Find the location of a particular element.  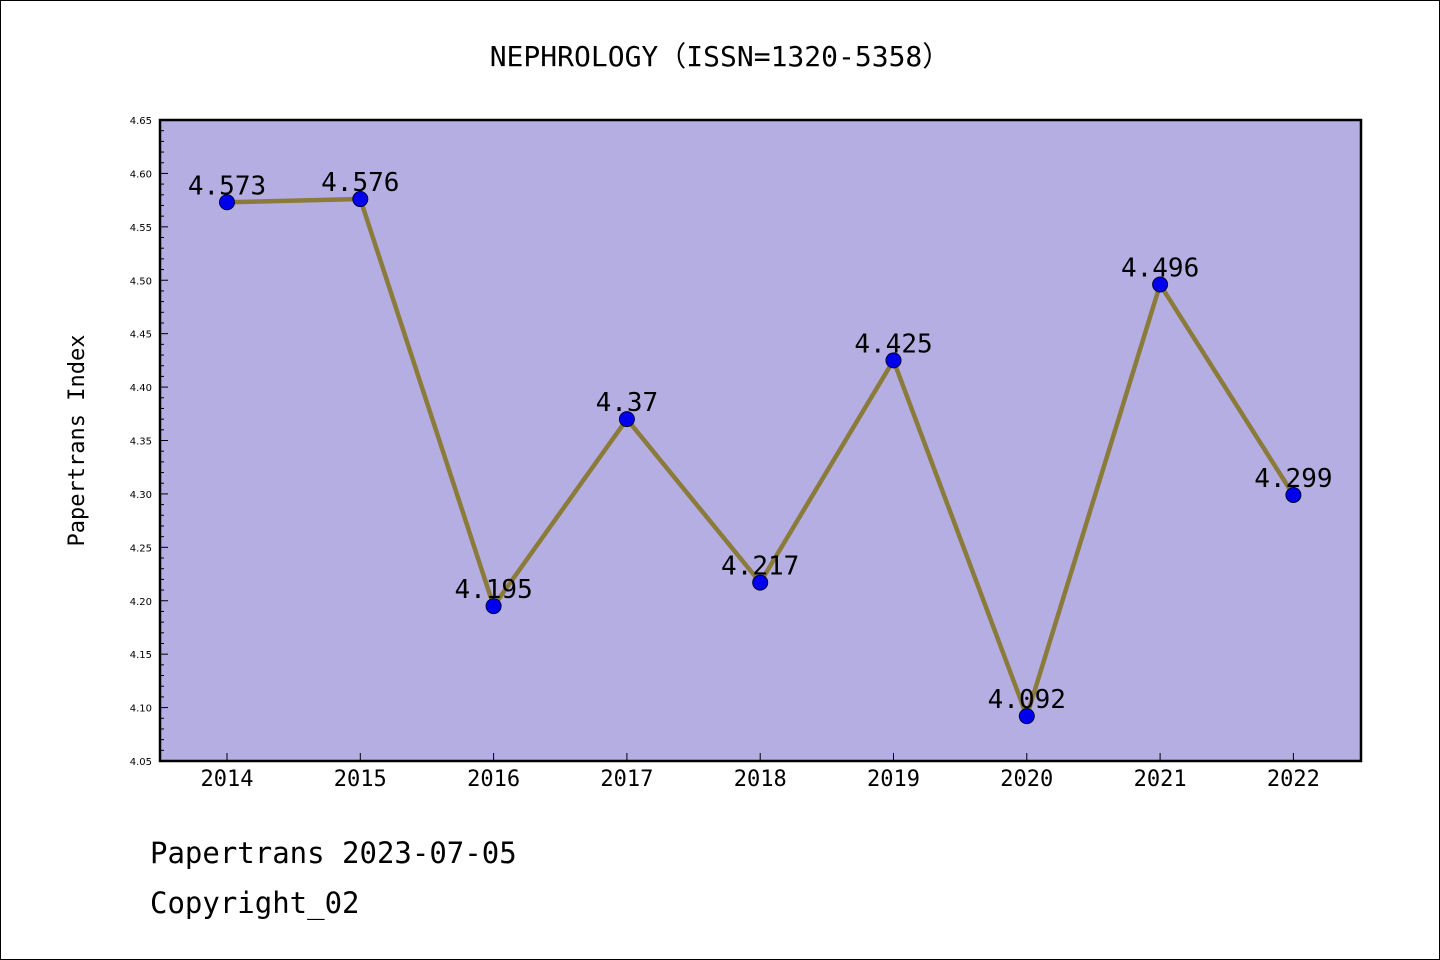

y-tick-label: 4.20 is located at coordinates (141, 602).